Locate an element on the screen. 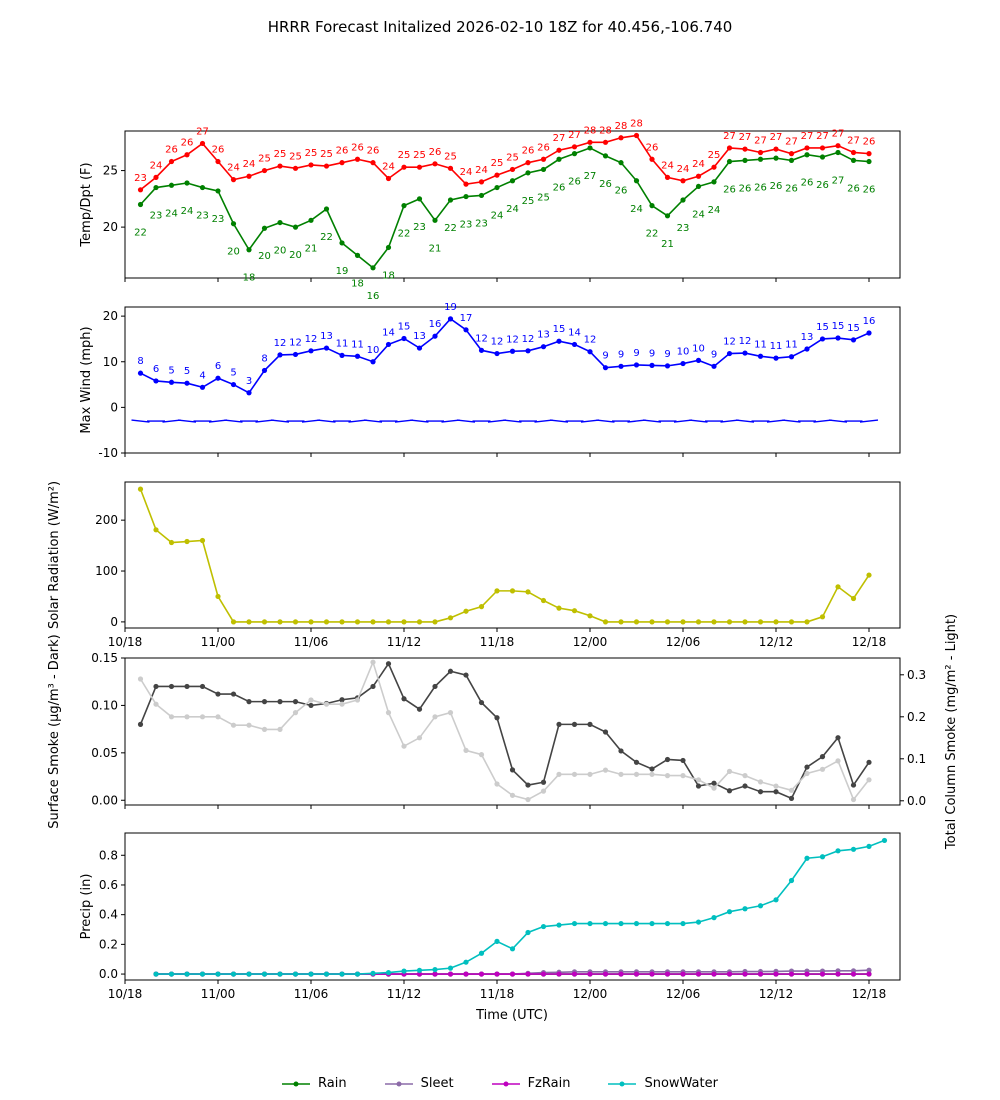 The image size is (1000, 1100). x-tick-label-4-7: 12/12 is located at coordinates (776, 994).